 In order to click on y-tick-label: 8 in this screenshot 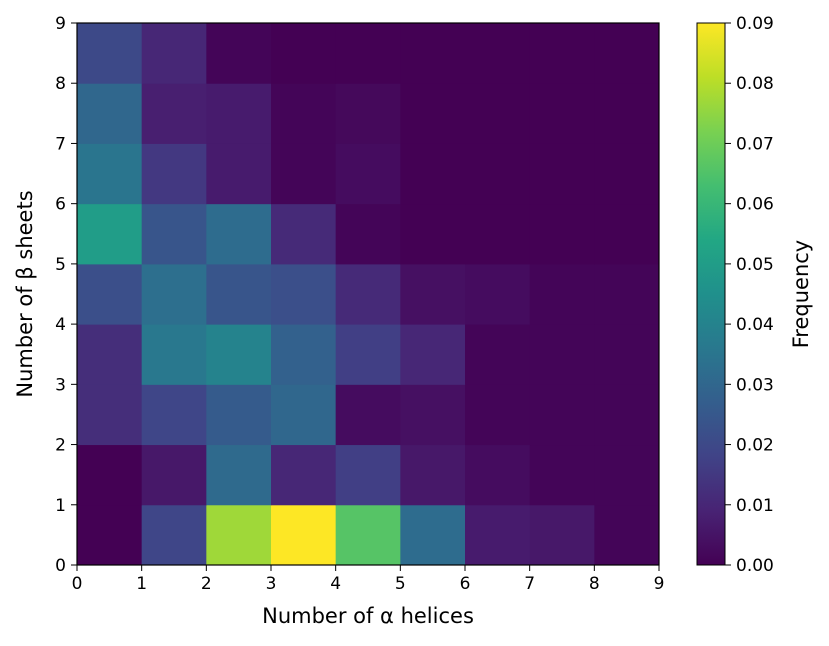, I will do `click(60, 84)`.